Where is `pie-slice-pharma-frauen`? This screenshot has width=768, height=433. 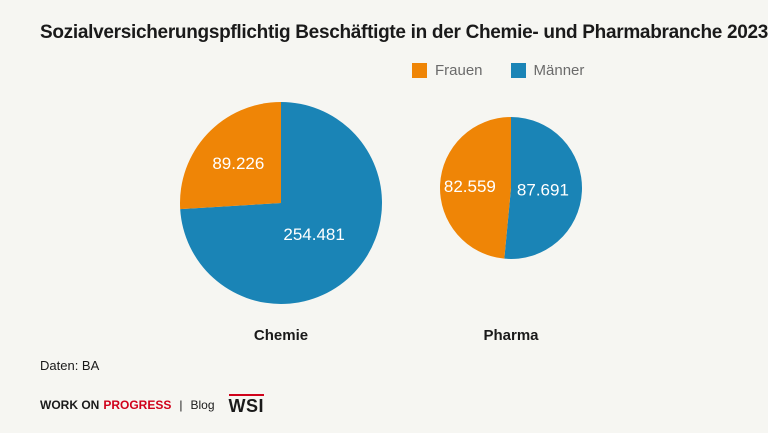 pie-slice-pharma-frauen is located at coordinates (475, 188).